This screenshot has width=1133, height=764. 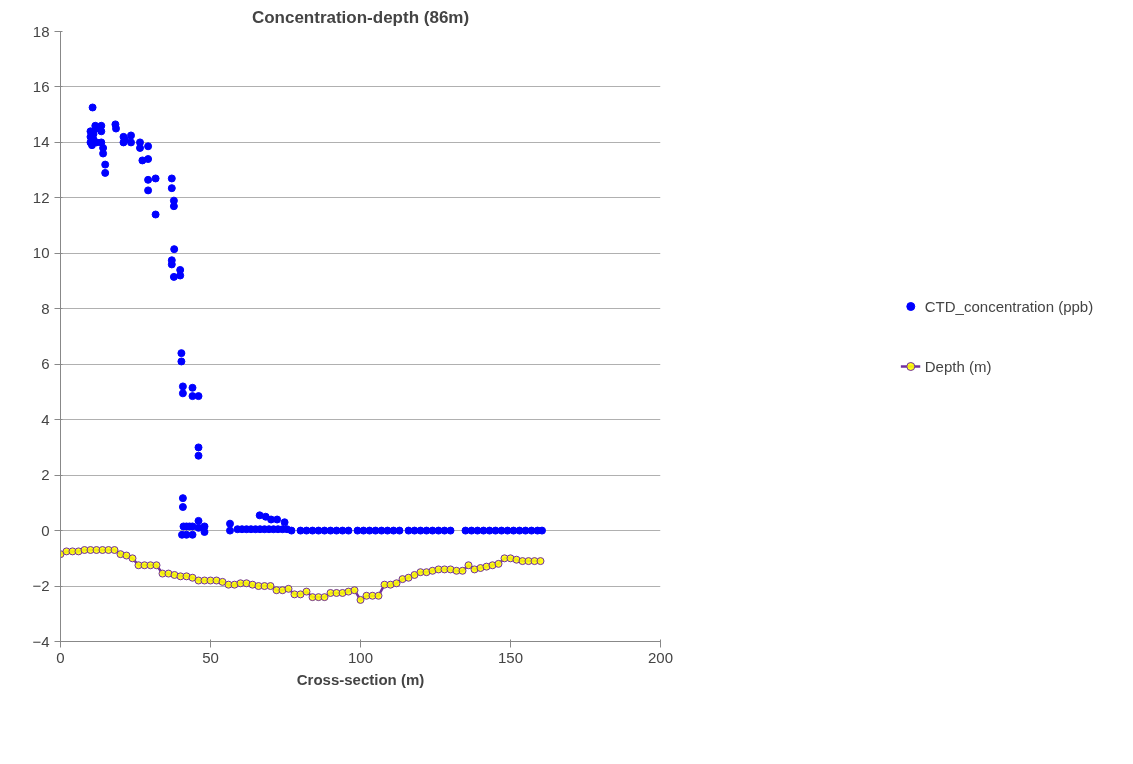 I want to click on y-tick-label: 14, so click(x=41, y=142).